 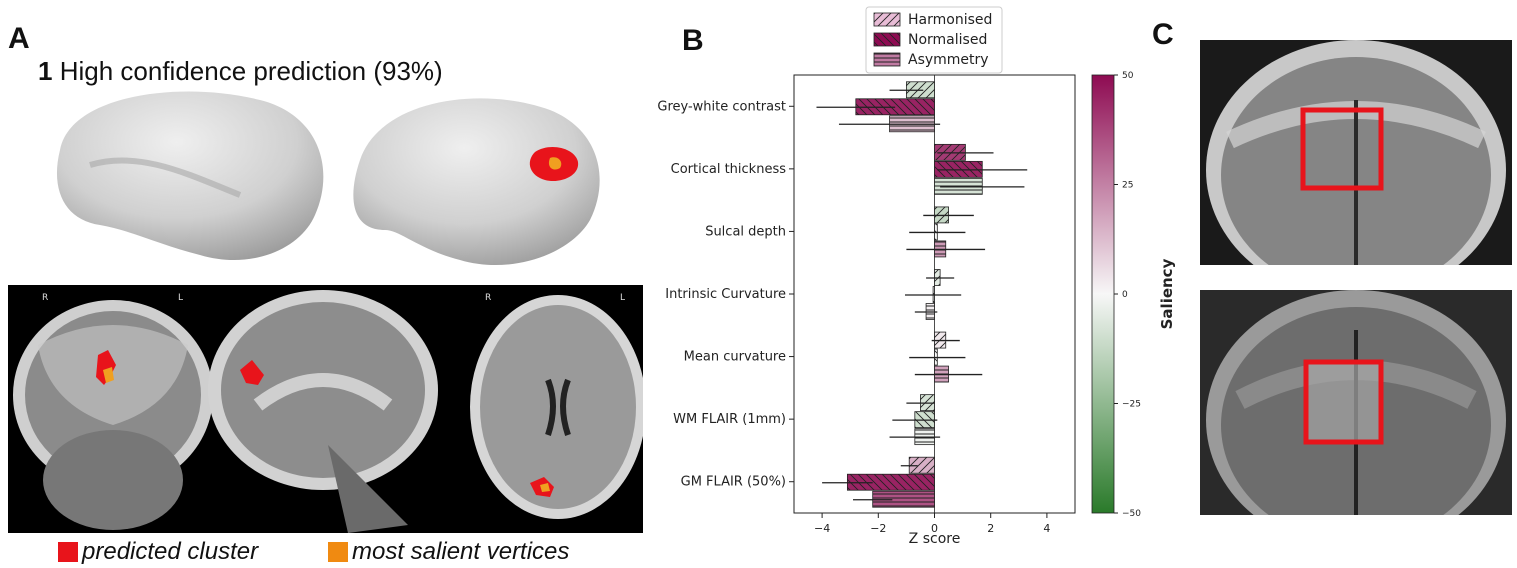 What do you see at coordinates (947, 40) in the screenshot?
I see `legend-label: Normalised` at bounding box center [947, 40].